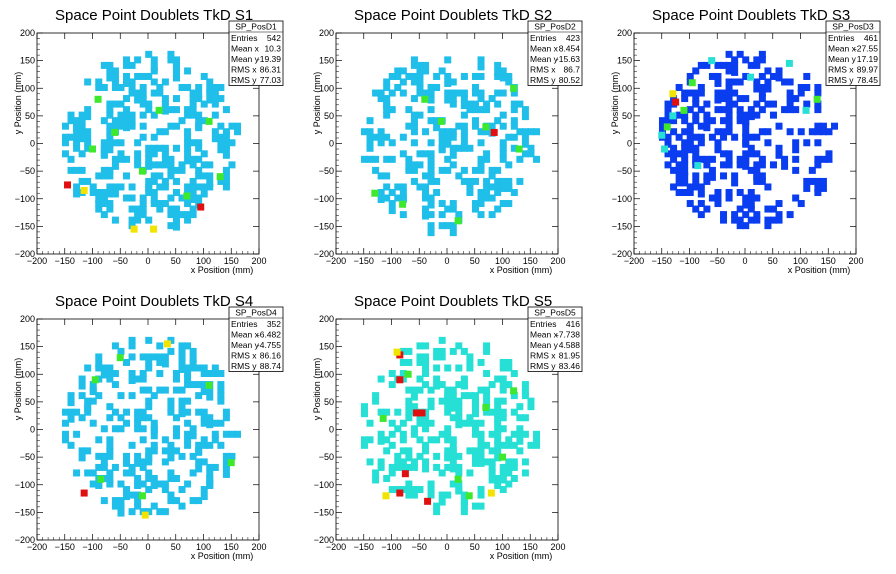 Image resolution: width=896 pixels, height=574 pixels. I want to click on y-tick-label: −100, so click(25, 485).